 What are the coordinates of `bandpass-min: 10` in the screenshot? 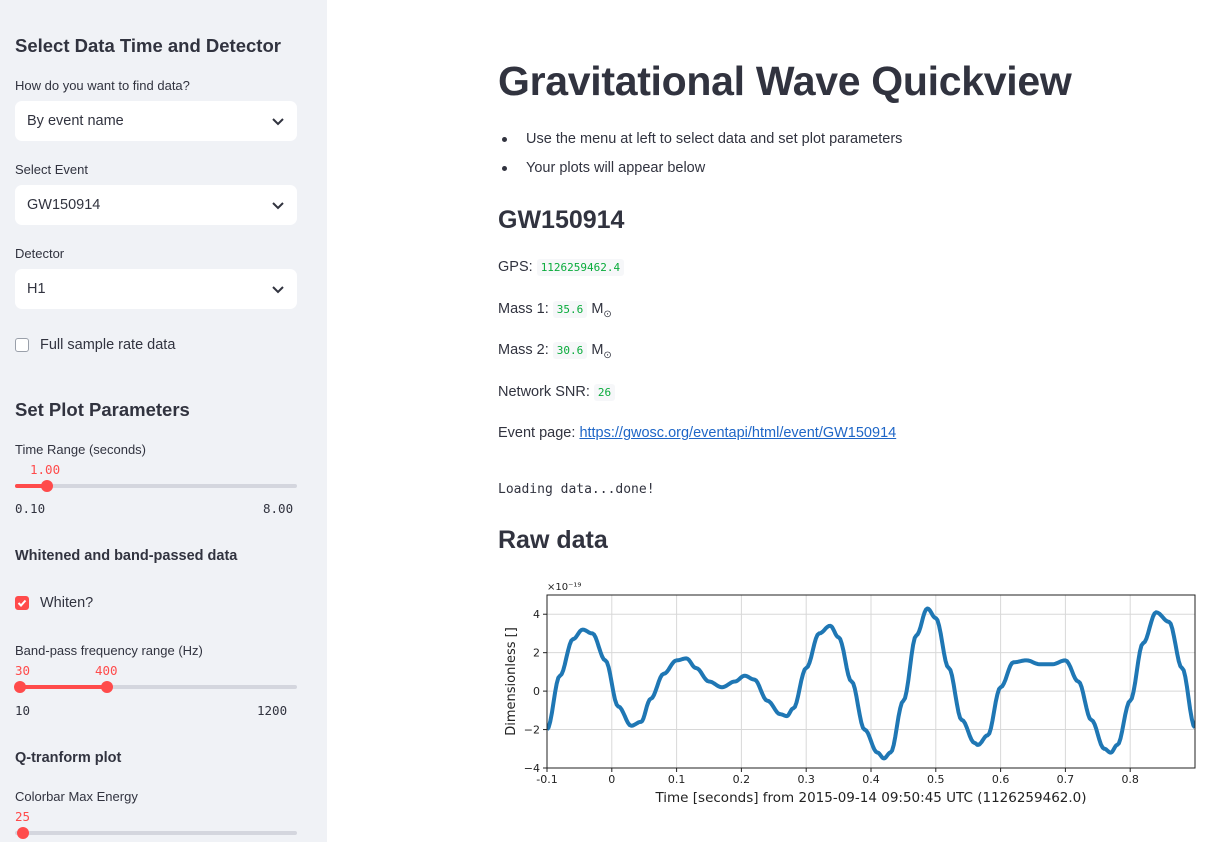 It's located at (23, 710).